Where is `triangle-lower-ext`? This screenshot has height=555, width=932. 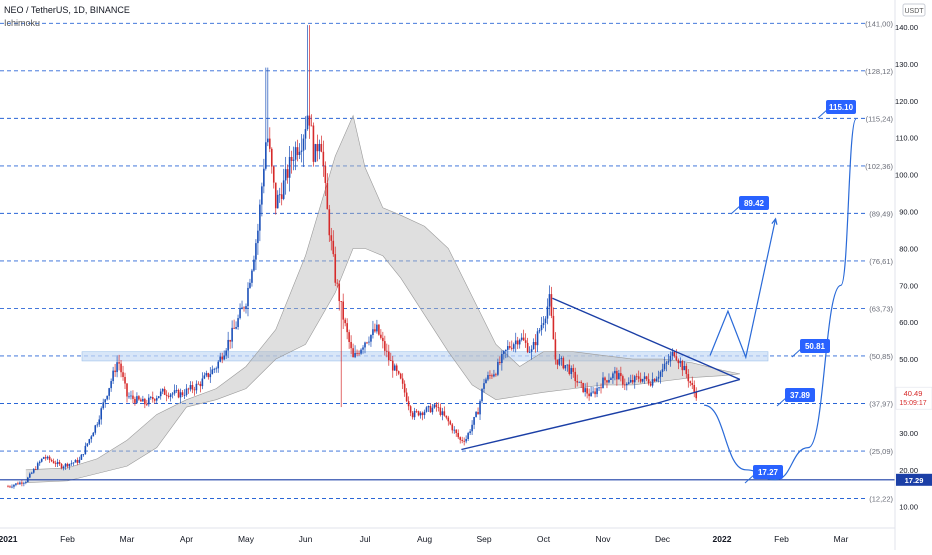
triangle-lower-ext is located at coordinates (698, 391).